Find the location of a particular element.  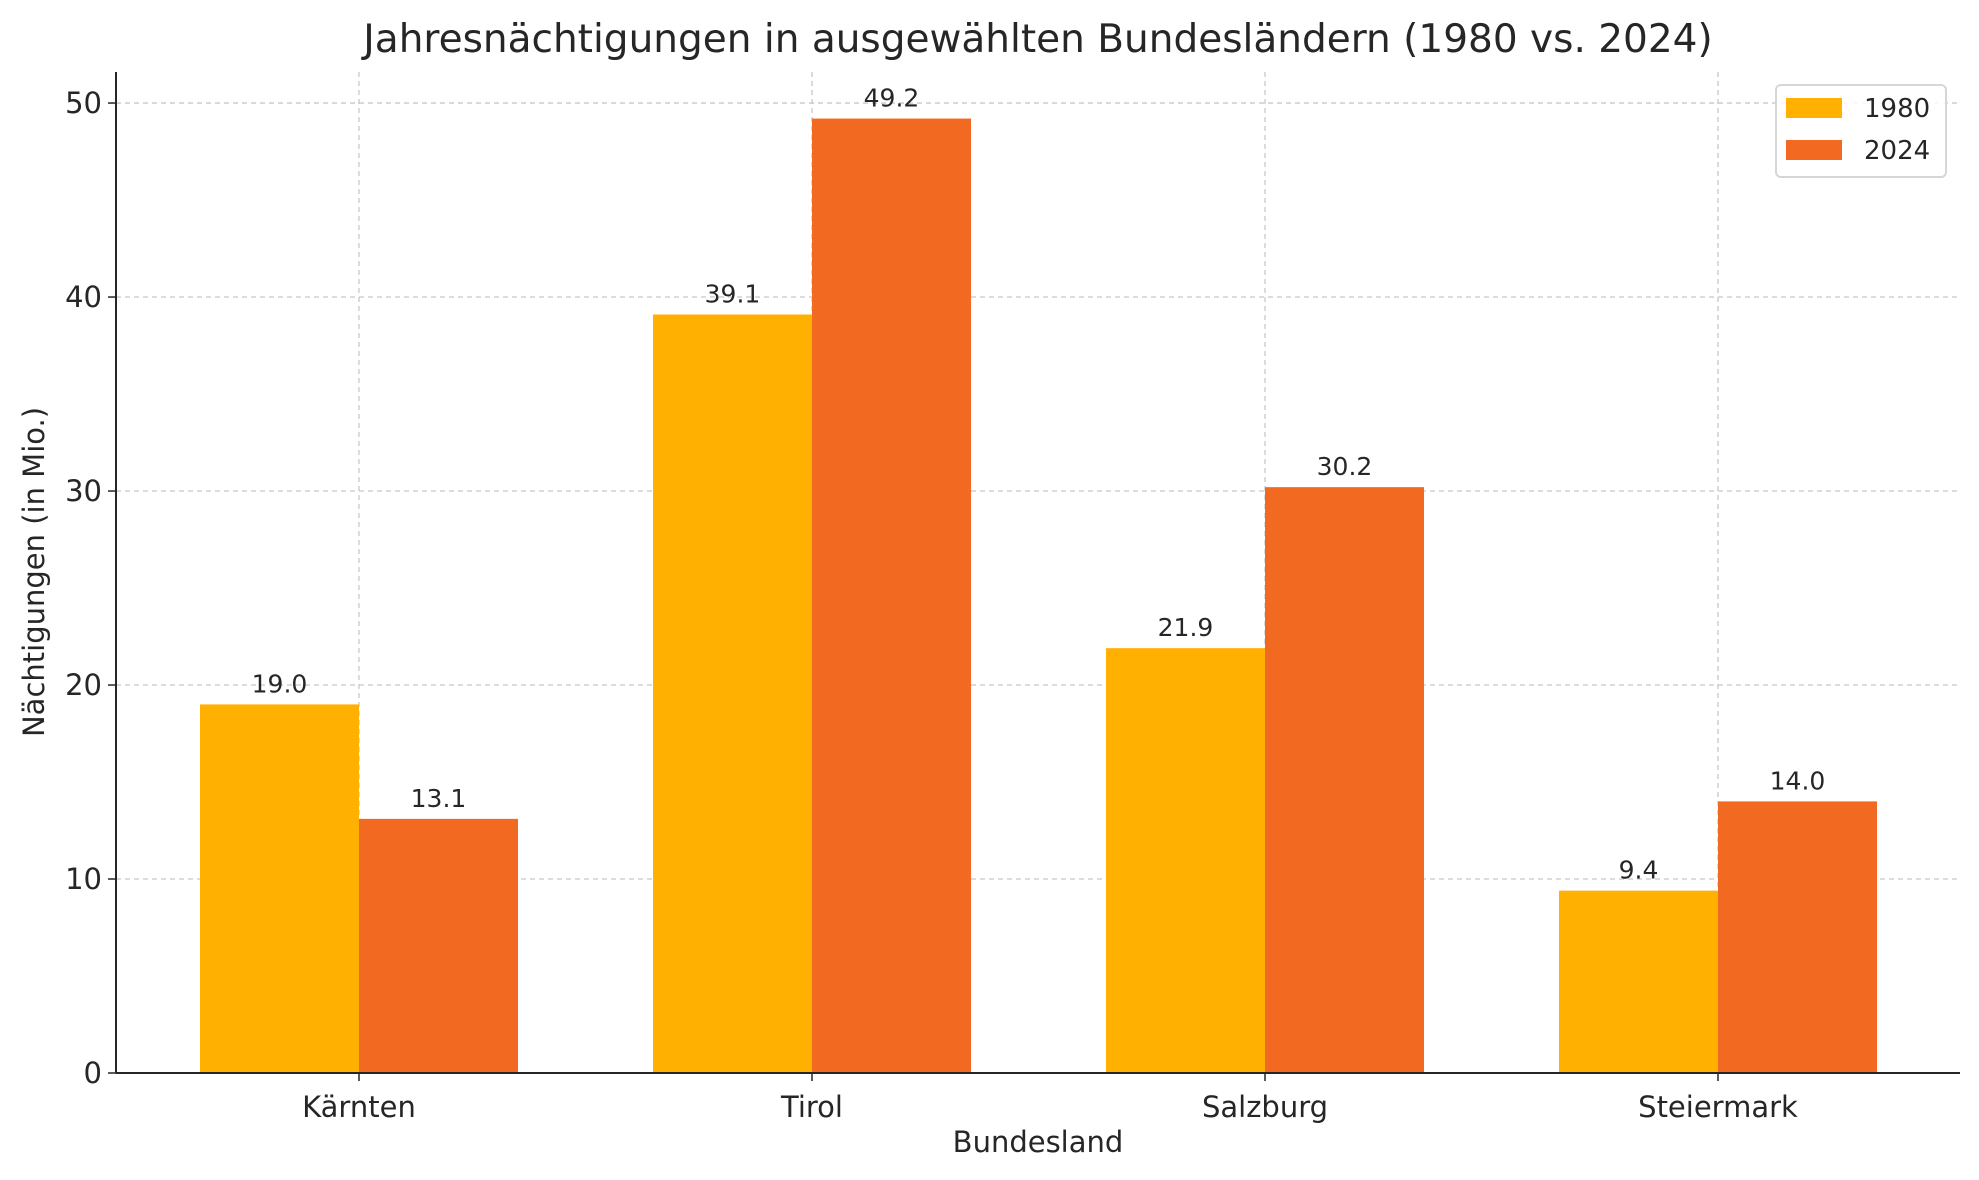

bar-2024-Kärnten is located at coordinates (438, 945).